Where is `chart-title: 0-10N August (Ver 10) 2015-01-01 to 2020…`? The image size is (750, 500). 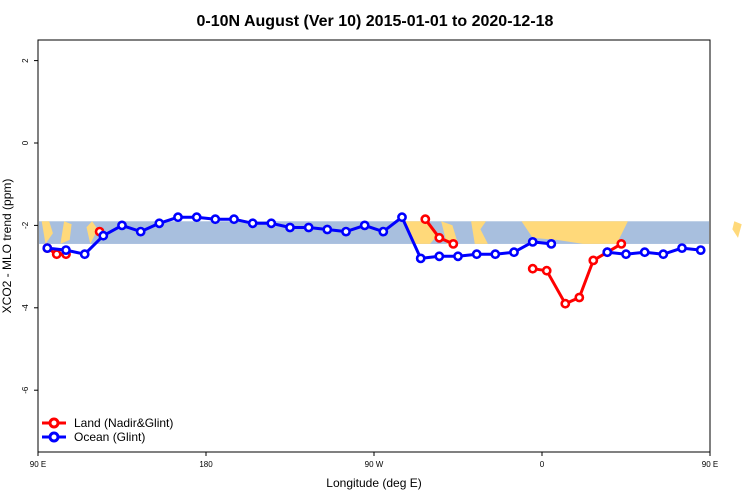
chart-title: 0-10N August (Ver 10) 2015-01-01 to 2020… is located at coordinates (375, 21).